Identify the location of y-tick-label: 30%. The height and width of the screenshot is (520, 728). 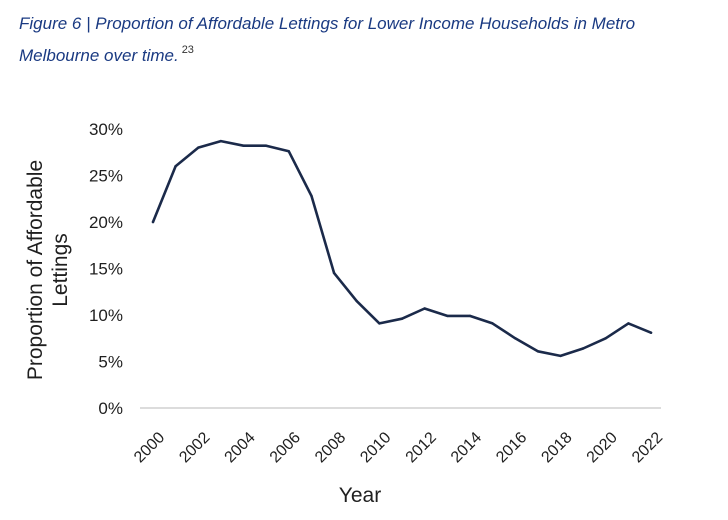
(106, 129).